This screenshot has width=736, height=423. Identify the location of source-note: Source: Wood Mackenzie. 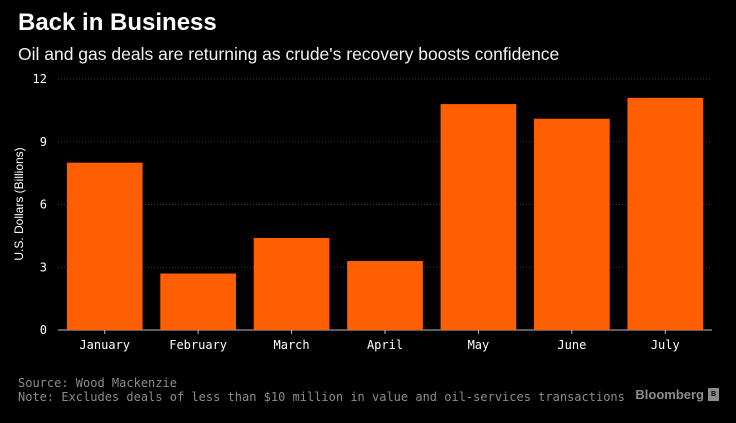
(97, 383).